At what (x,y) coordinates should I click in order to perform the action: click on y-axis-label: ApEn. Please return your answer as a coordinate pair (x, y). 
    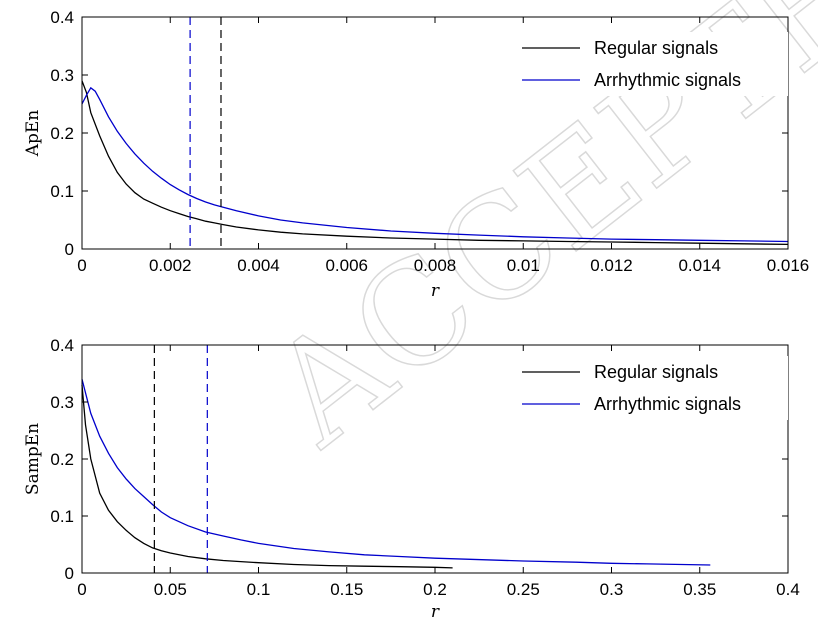
    Looking at the image, I should click on (33, 134).